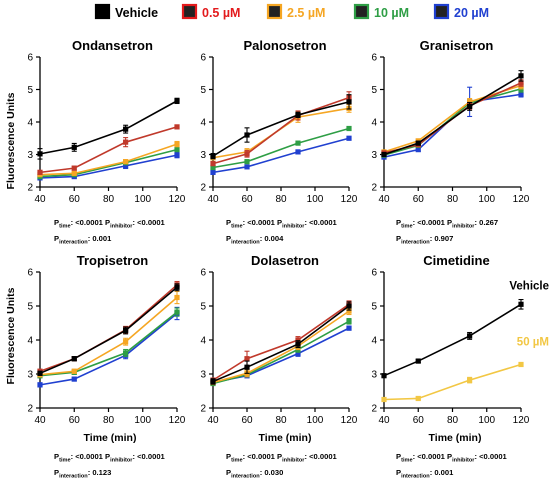 The image size is (550, 482). I want to click on legend-label: 2.5 µM, so click(306, 13).